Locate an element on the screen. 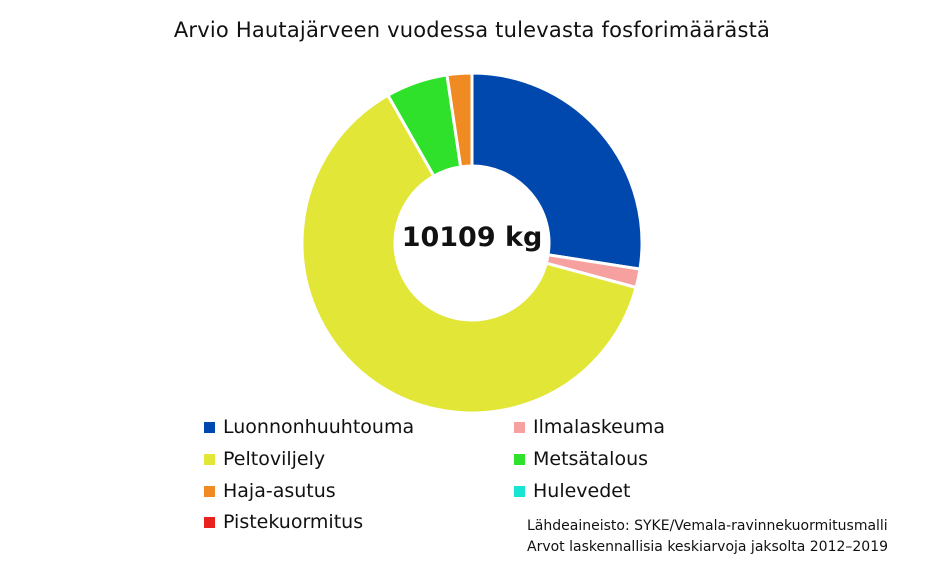  center-total-label: 10109 kg is located at coordinates (472, 237).